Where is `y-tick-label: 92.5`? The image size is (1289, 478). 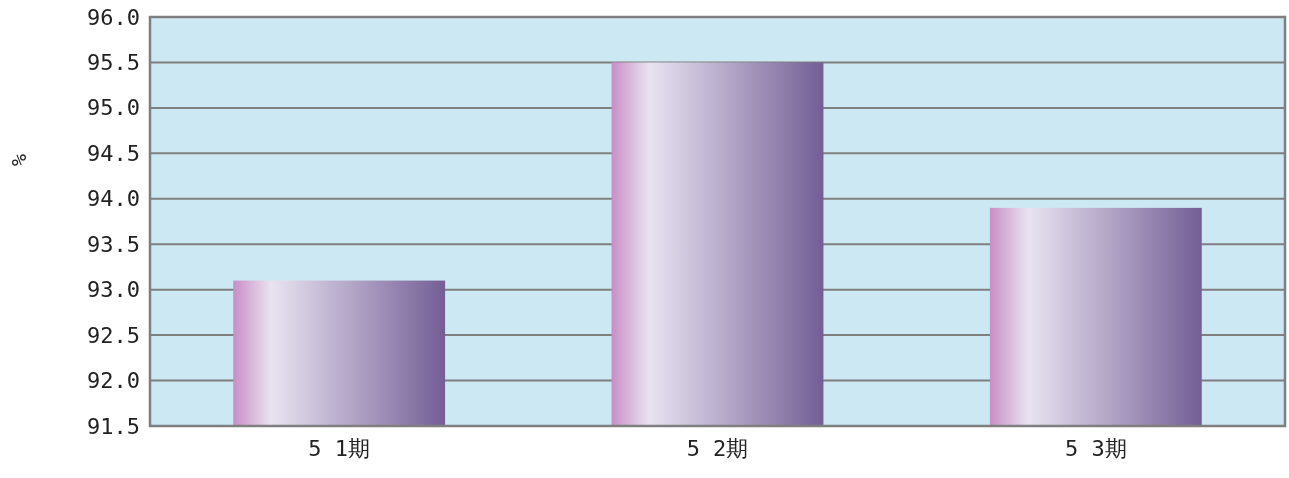
y-tick-label: 92.5 is located at coordinates (113, 335).